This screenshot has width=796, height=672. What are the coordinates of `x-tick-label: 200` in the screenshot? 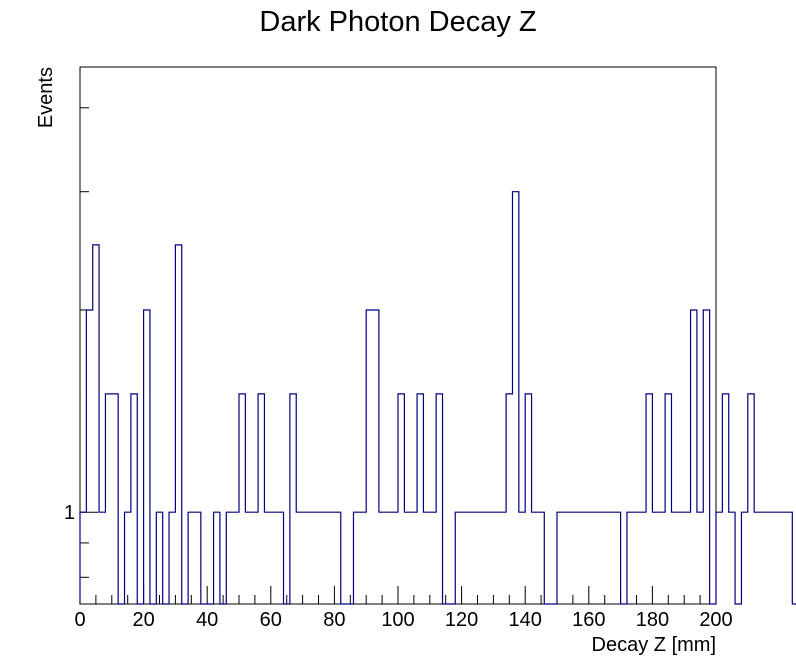 It's located at (715, 620).